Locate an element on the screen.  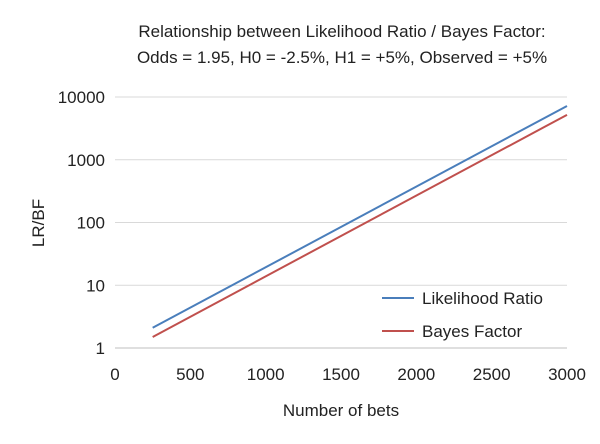
y-tick-label: 10000 is located at coordinates (81, 97).